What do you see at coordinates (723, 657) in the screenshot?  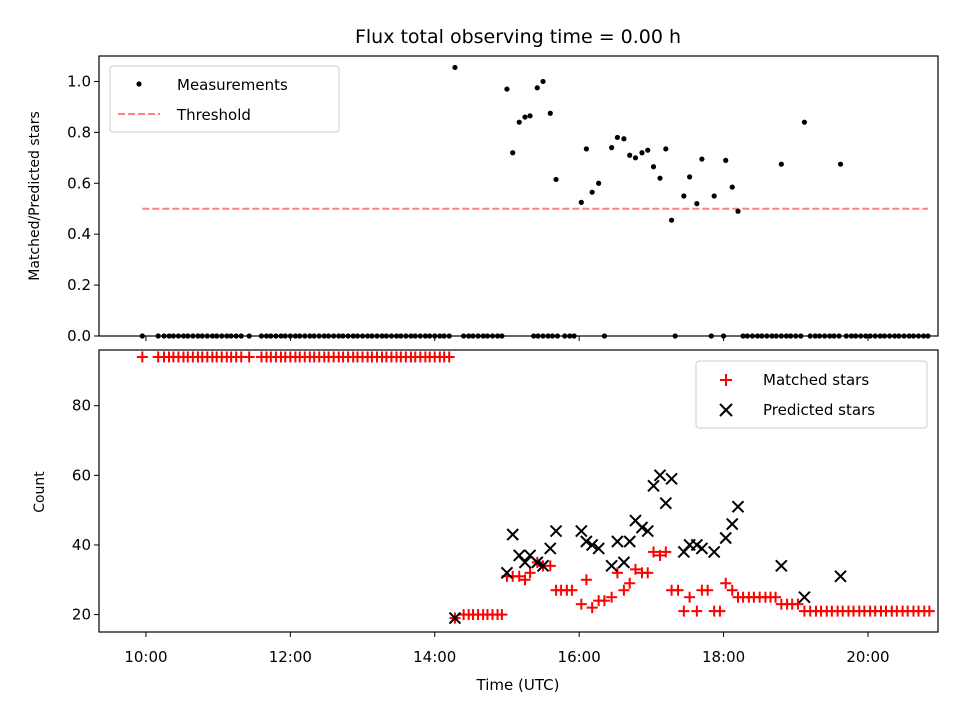 I see `bottom-x-tick-label: 18:00` at bounding box center [723, 657].